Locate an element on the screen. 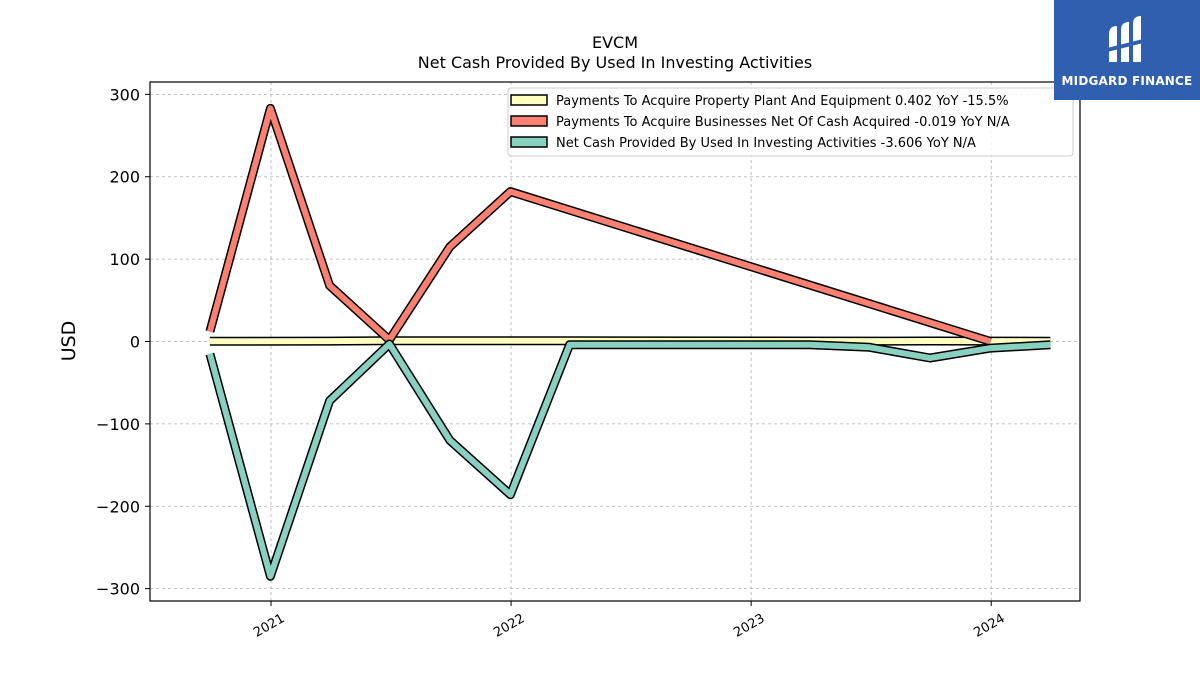  y-tick-label: −200 is located at coordinates (118, 506).